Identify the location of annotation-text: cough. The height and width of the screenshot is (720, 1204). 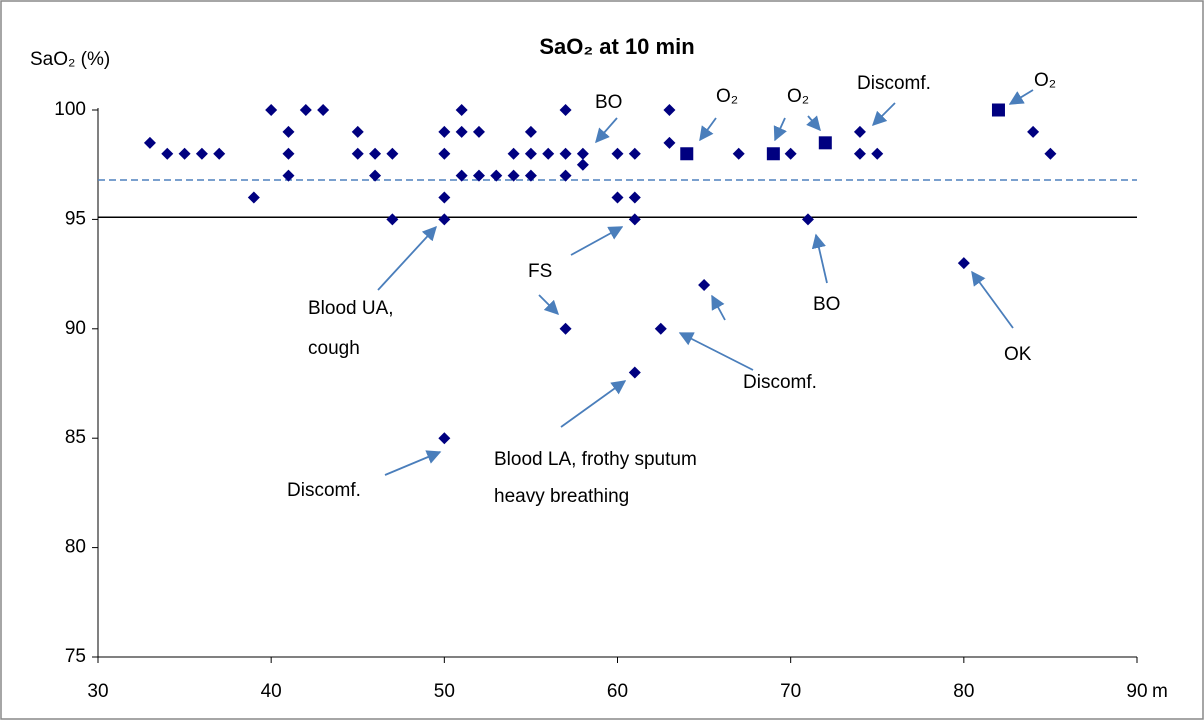
(334, 348).